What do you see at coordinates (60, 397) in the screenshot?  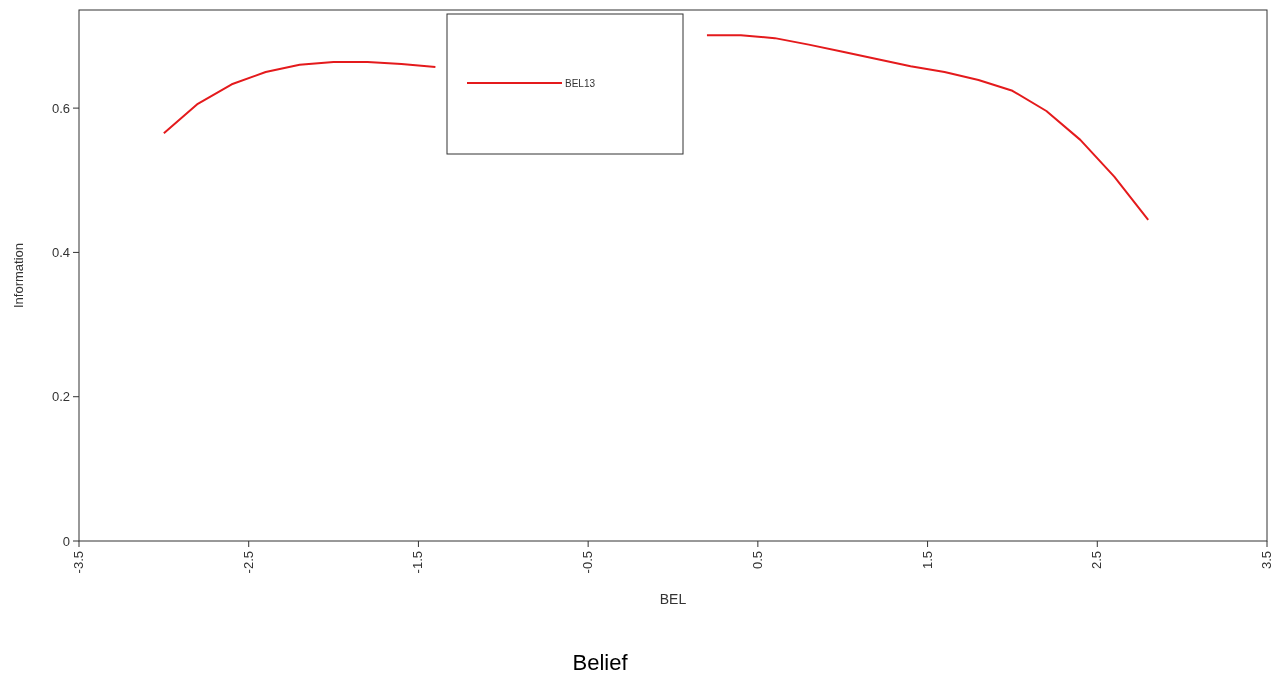 I see `y-tick-label: 0.2` at bounding box center [60, 397].